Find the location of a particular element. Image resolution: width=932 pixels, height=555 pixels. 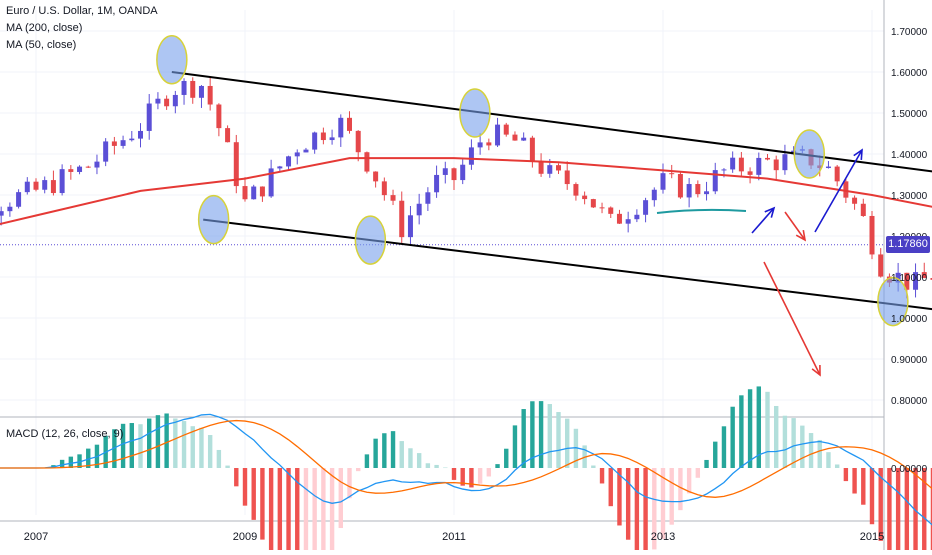

bull-arrow-long-head is located at coordinates (858, 154).